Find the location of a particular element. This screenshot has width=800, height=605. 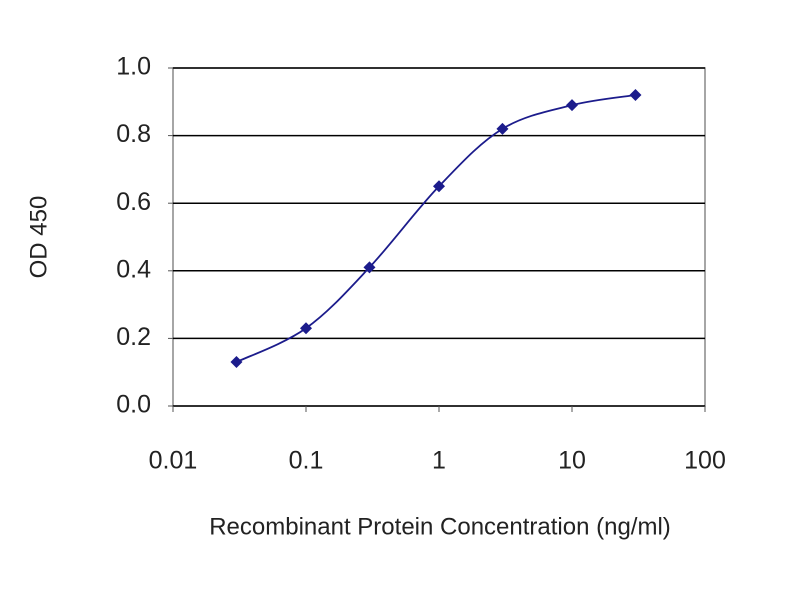

x-tick-label: 100 is located at coordinates (705, 461).